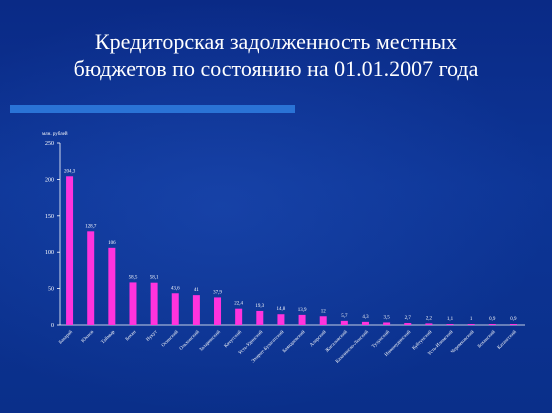 The image size is (552, 413). I want to click on category-label: Тулунский, so click(381, 340).